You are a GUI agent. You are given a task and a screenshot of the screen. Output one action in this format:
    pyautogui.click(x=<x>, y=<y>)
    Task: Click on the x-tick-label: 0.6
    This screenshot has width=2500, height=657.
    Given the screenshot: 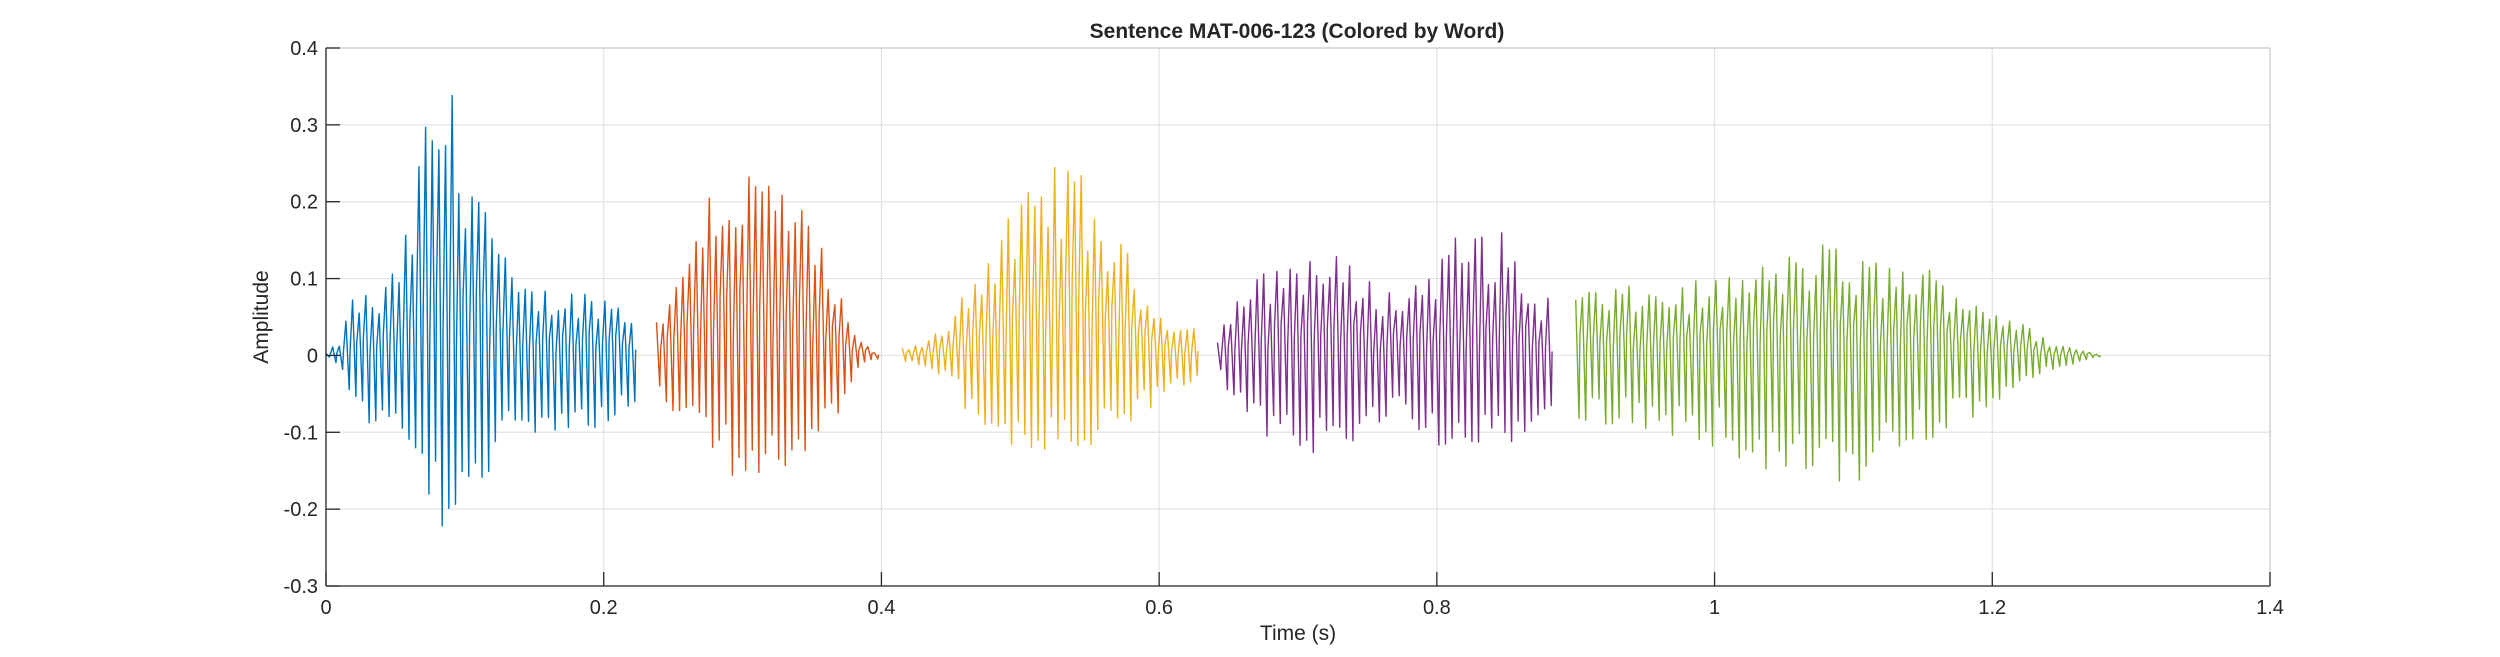 What is the action you would take?
    pyautogui.click(x=1159, y=608)
    